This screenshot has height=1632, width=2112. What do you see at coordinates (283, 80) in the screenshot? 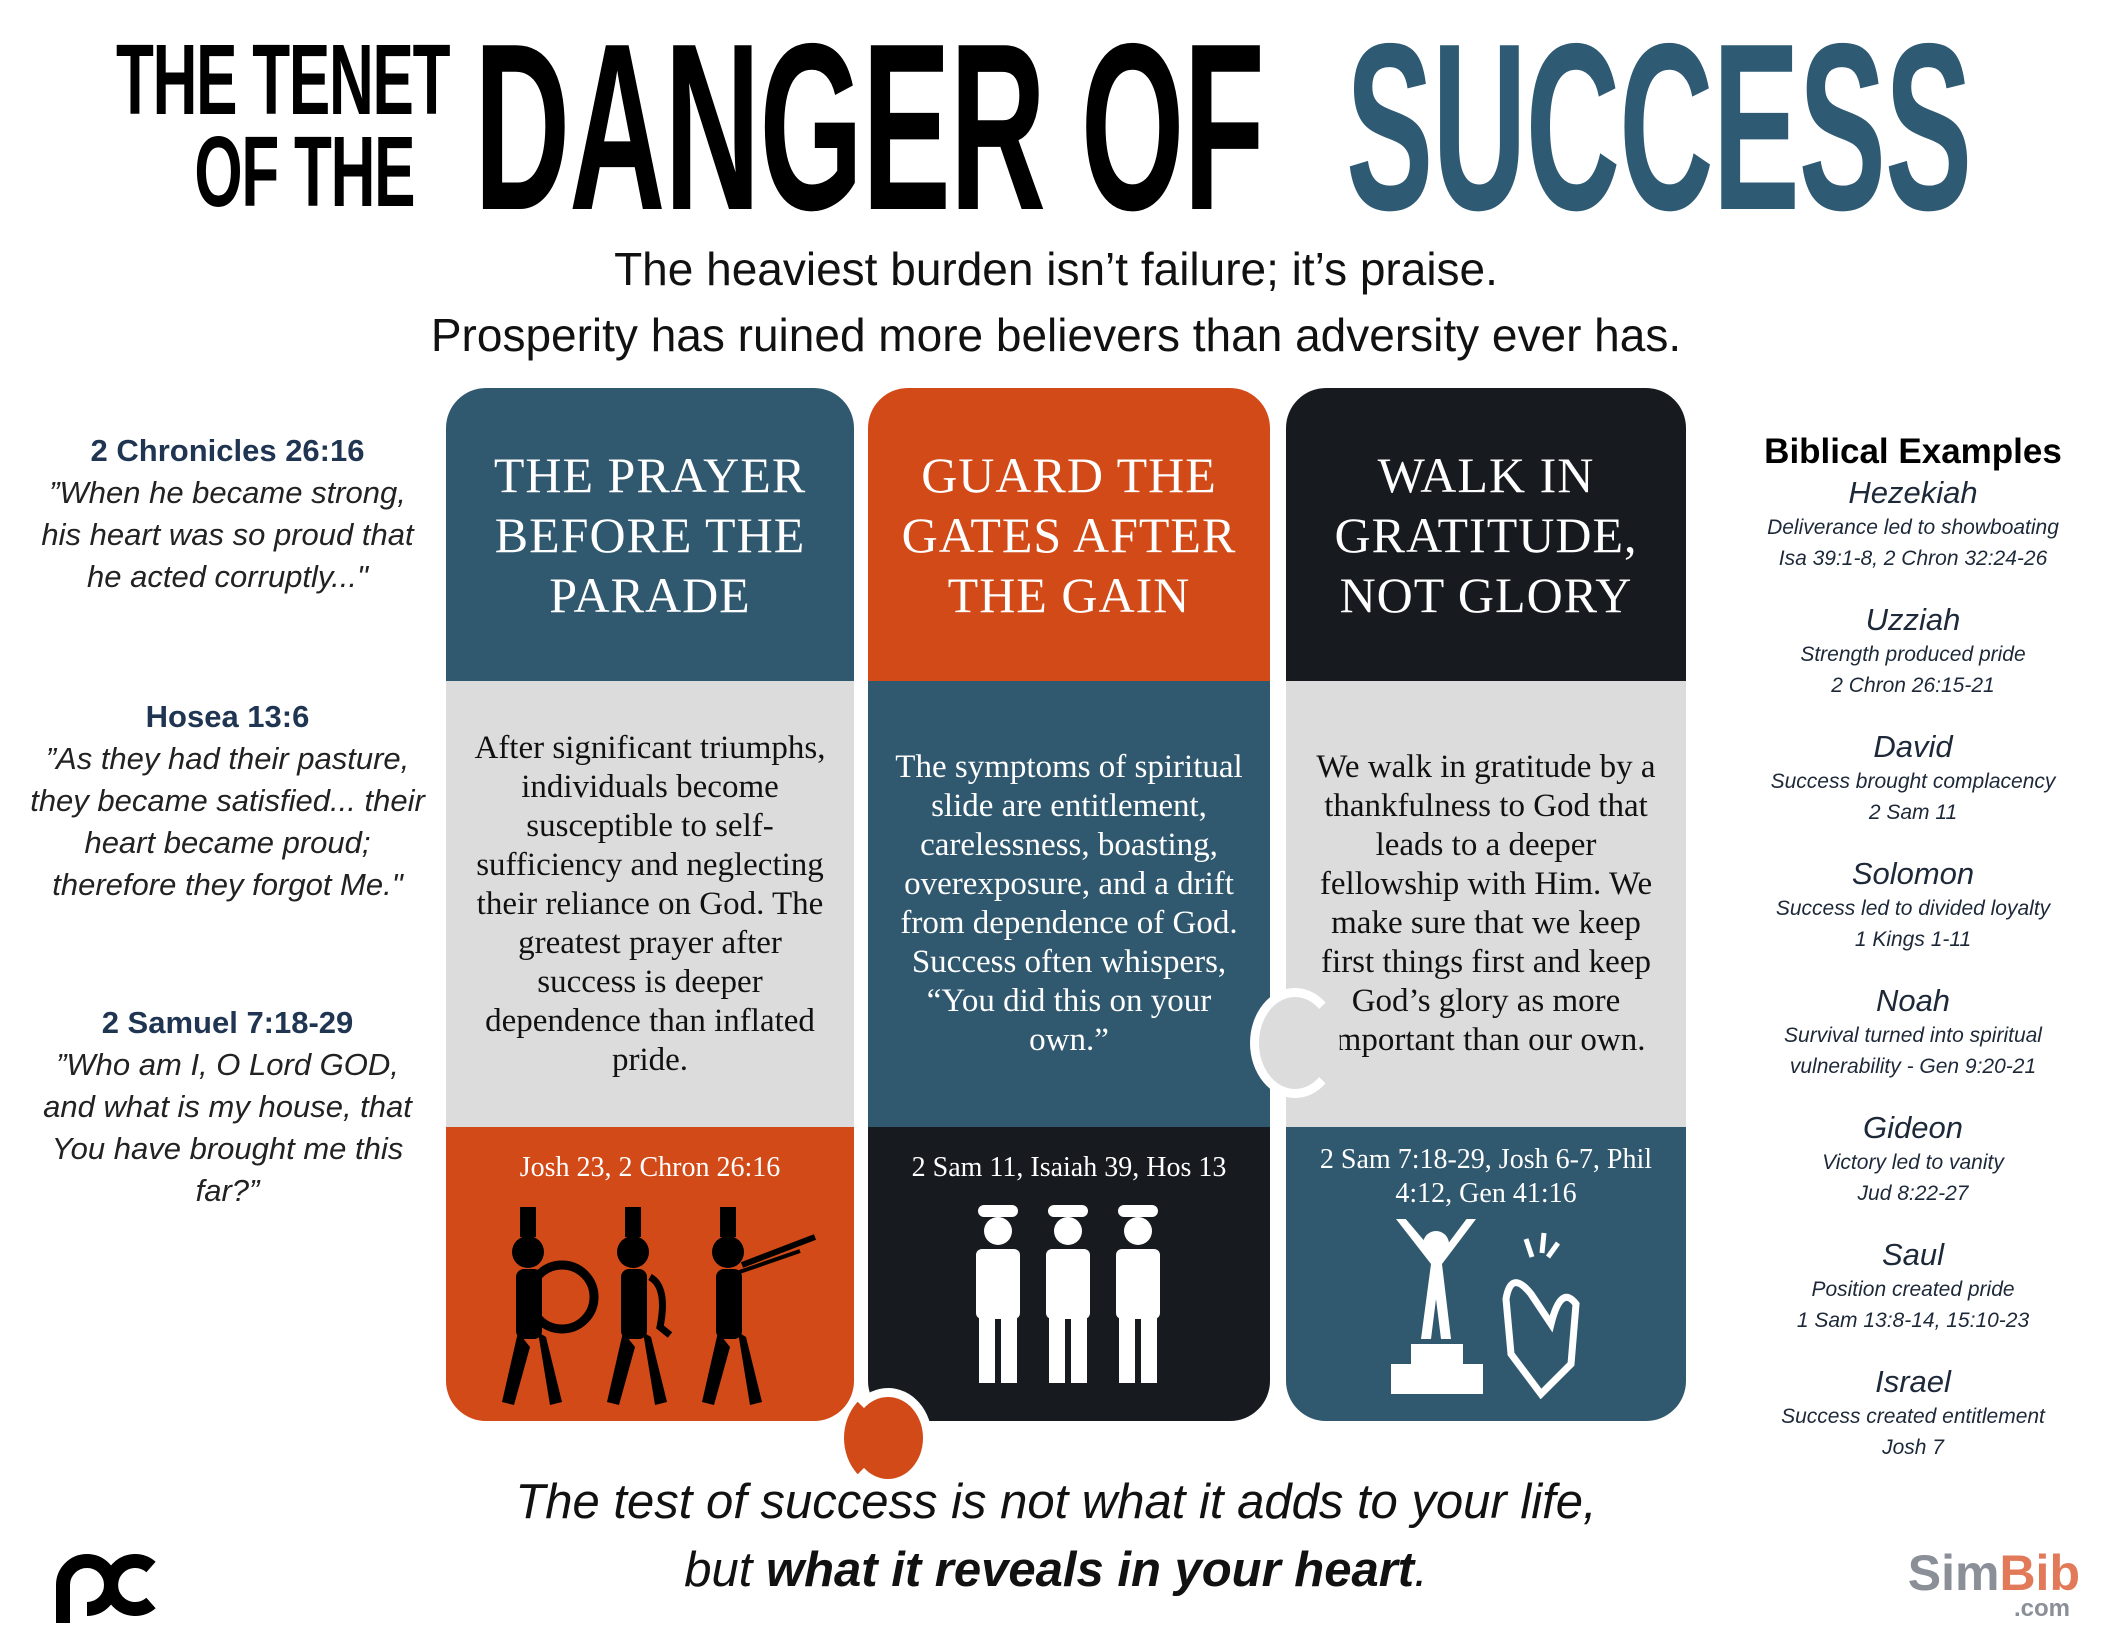
I see `title-line: THE TENET` at bounding box center [283, 80].